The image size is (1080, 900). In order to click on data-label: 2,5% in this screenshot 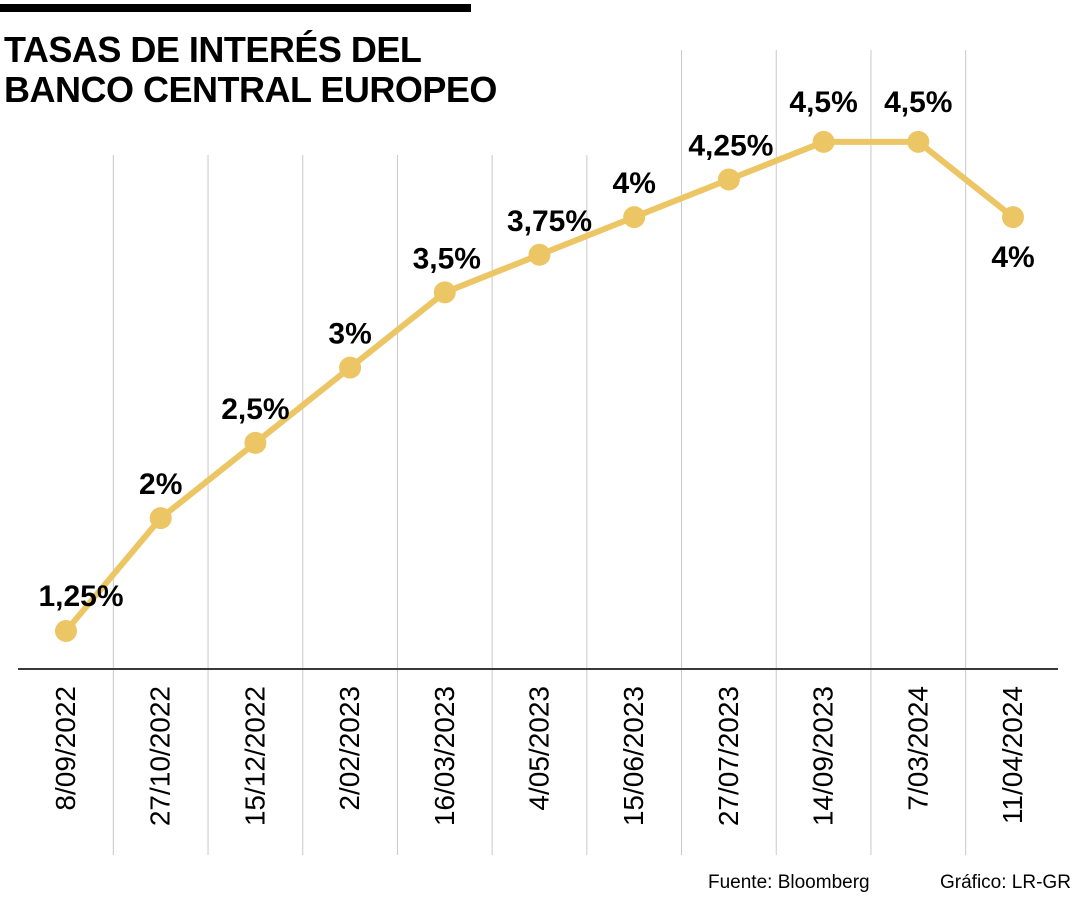, I will do `click(255, 409)`.